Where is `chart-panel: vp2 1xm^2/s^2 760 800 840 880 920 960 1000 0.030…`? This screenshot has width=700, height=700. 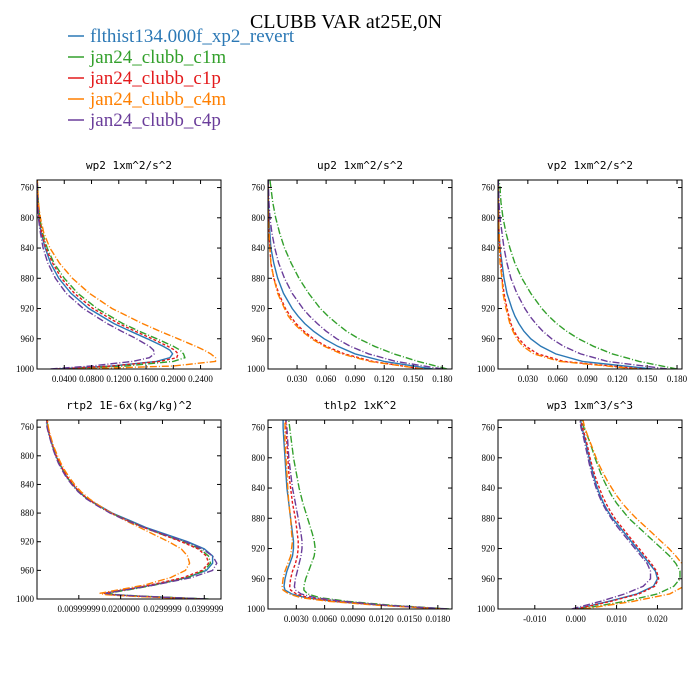
chart-panel: vp2 1xm^2/s^2 760 800 840 880 920 960 1000 0.030… is located at coordinates (582, 271).